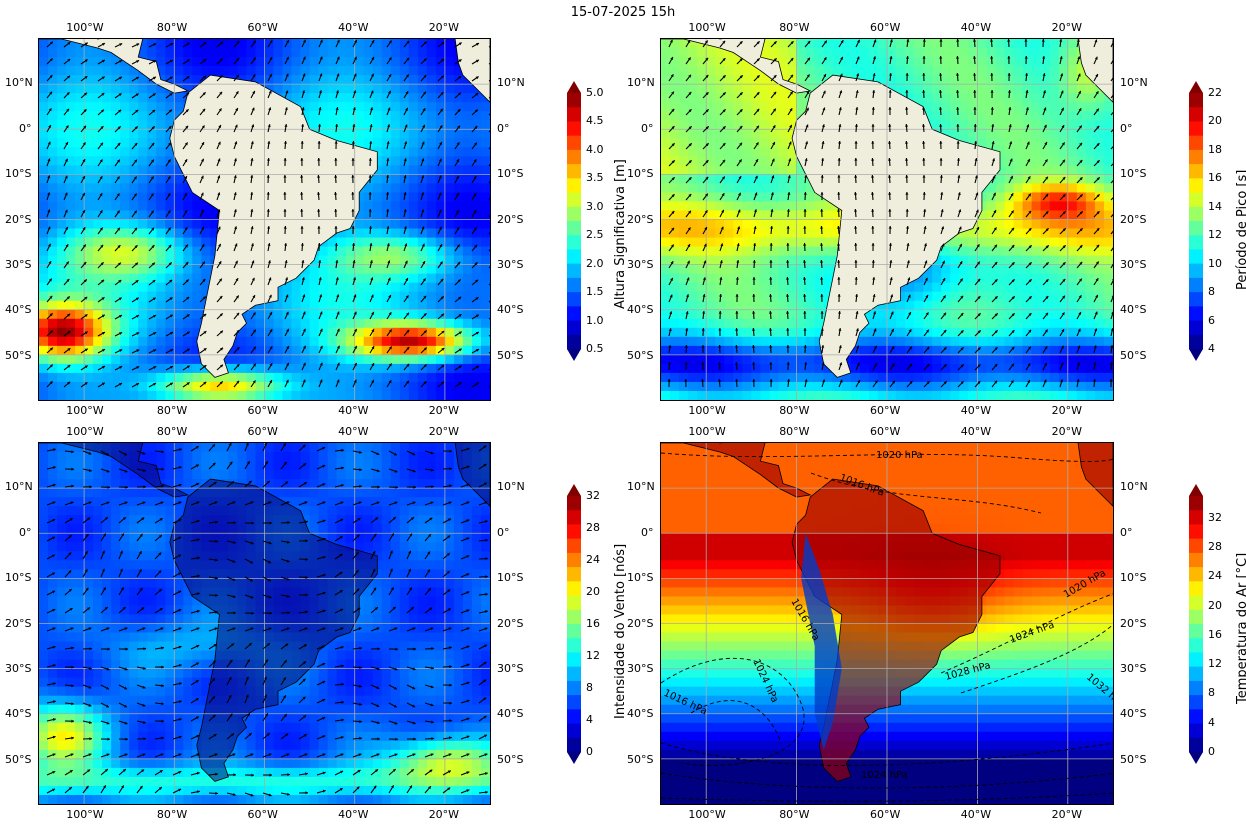 The height and width of the screenshot is (827, 1246). What do you see at coordinates (595, 178) in the screenshot?
I see `colorbar-tick: 3.5` at bounding box center [595, 178].